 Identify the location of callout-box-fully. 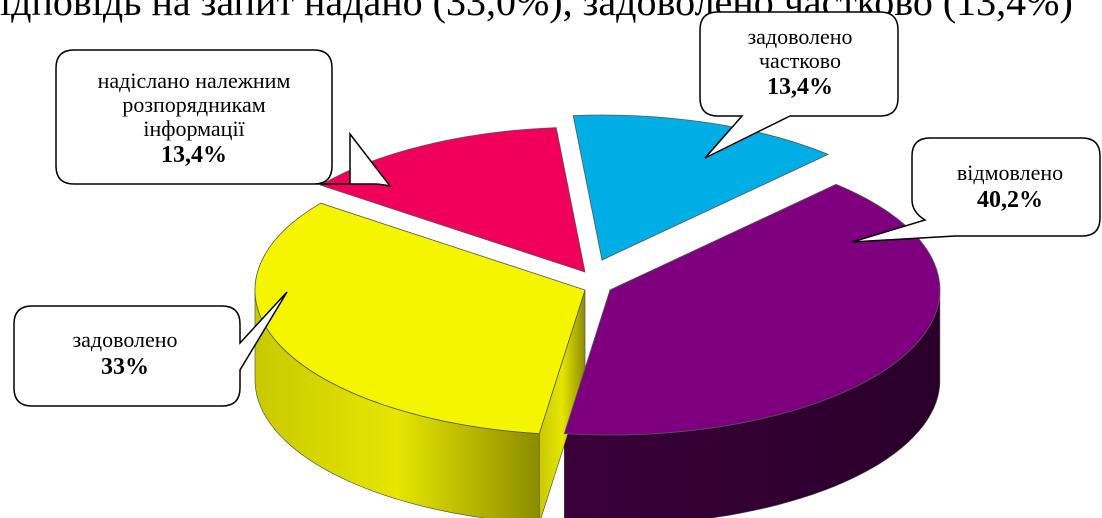
(150, 349).